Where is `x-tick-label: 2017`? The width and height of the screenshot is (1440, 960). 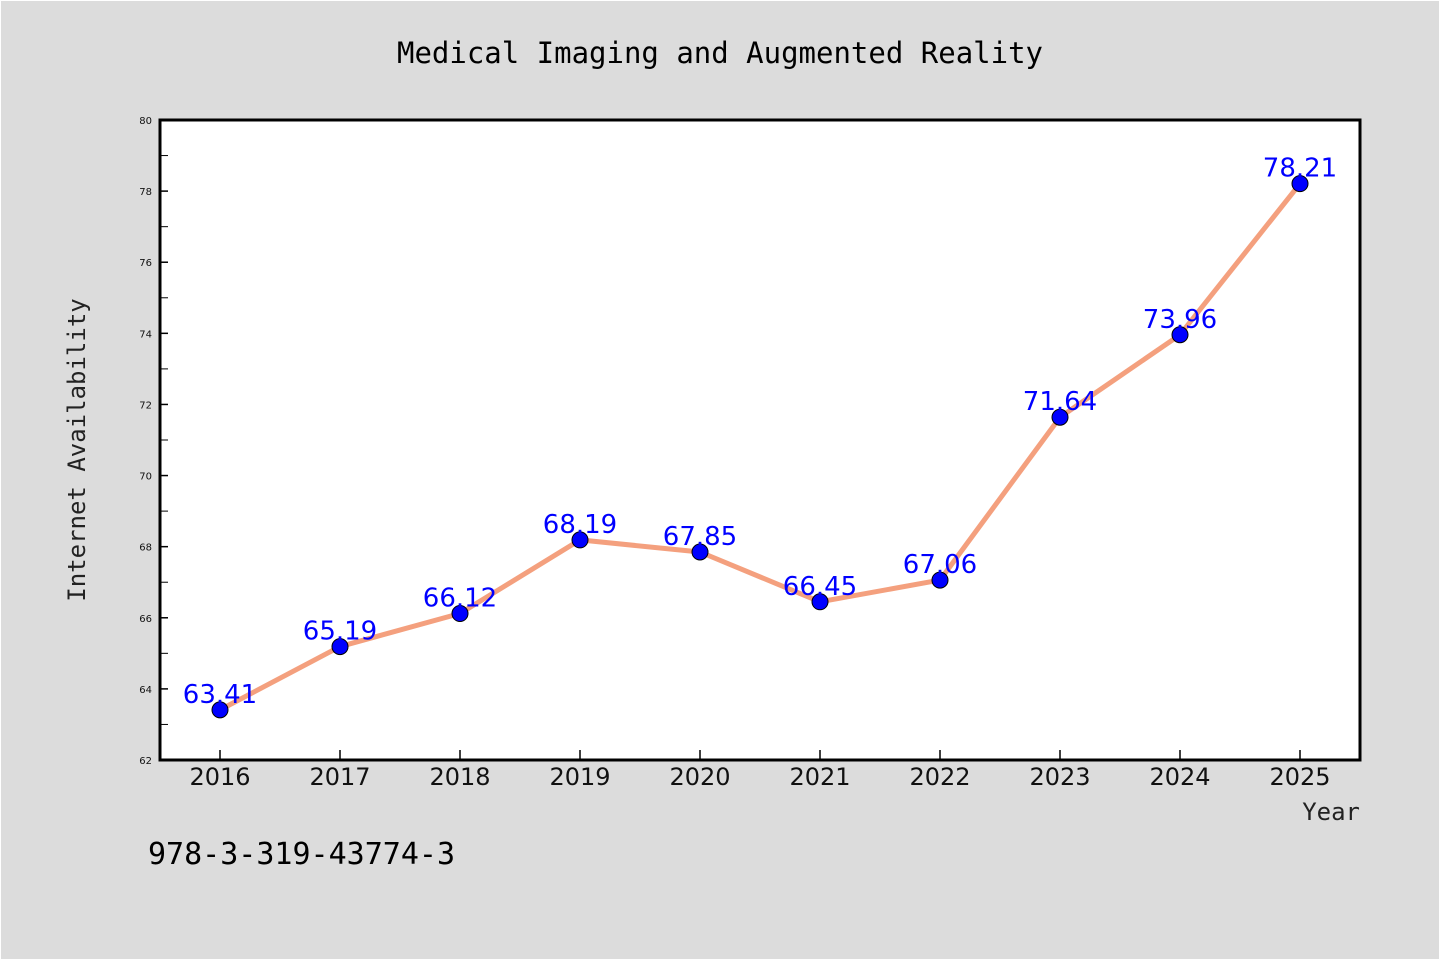 x-tick-label: 2017 is located at coordinates (339, 777).